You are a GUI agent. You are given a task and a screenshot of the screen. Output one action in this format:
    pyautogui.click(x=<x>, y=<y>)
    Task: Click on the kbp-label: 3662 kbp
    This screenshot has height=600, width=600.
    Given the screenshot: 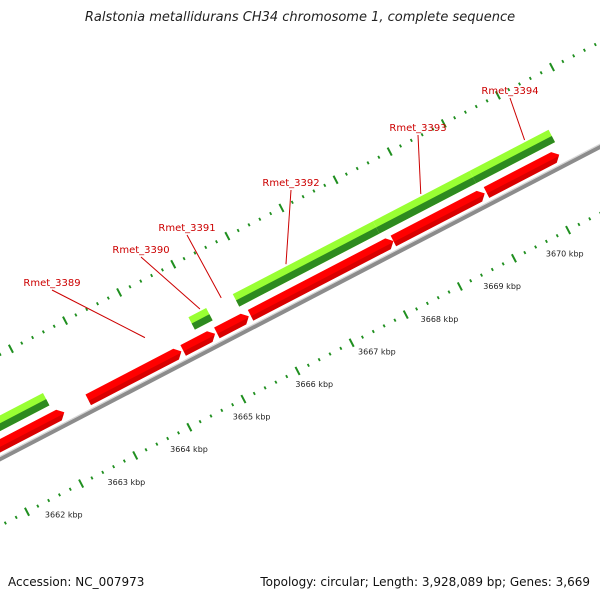 What is the action you would take?
    pyautogui.click(x=64, y=514)
    